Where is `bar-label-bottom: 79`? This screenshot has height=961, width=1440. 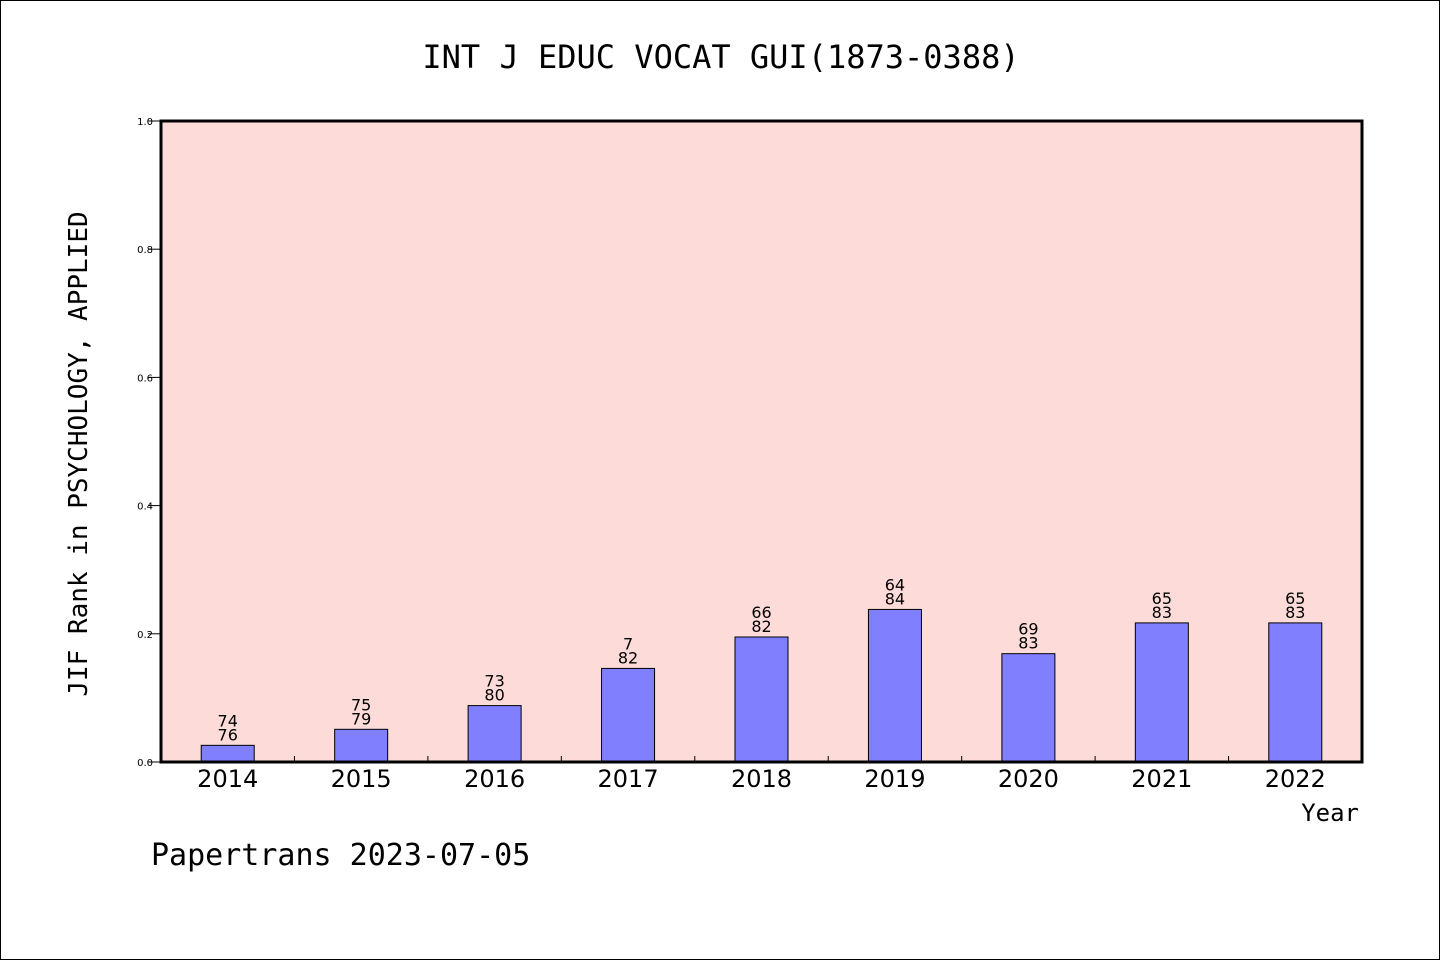 bar-label-bottom: 79 is located at coordinates (361, 718).